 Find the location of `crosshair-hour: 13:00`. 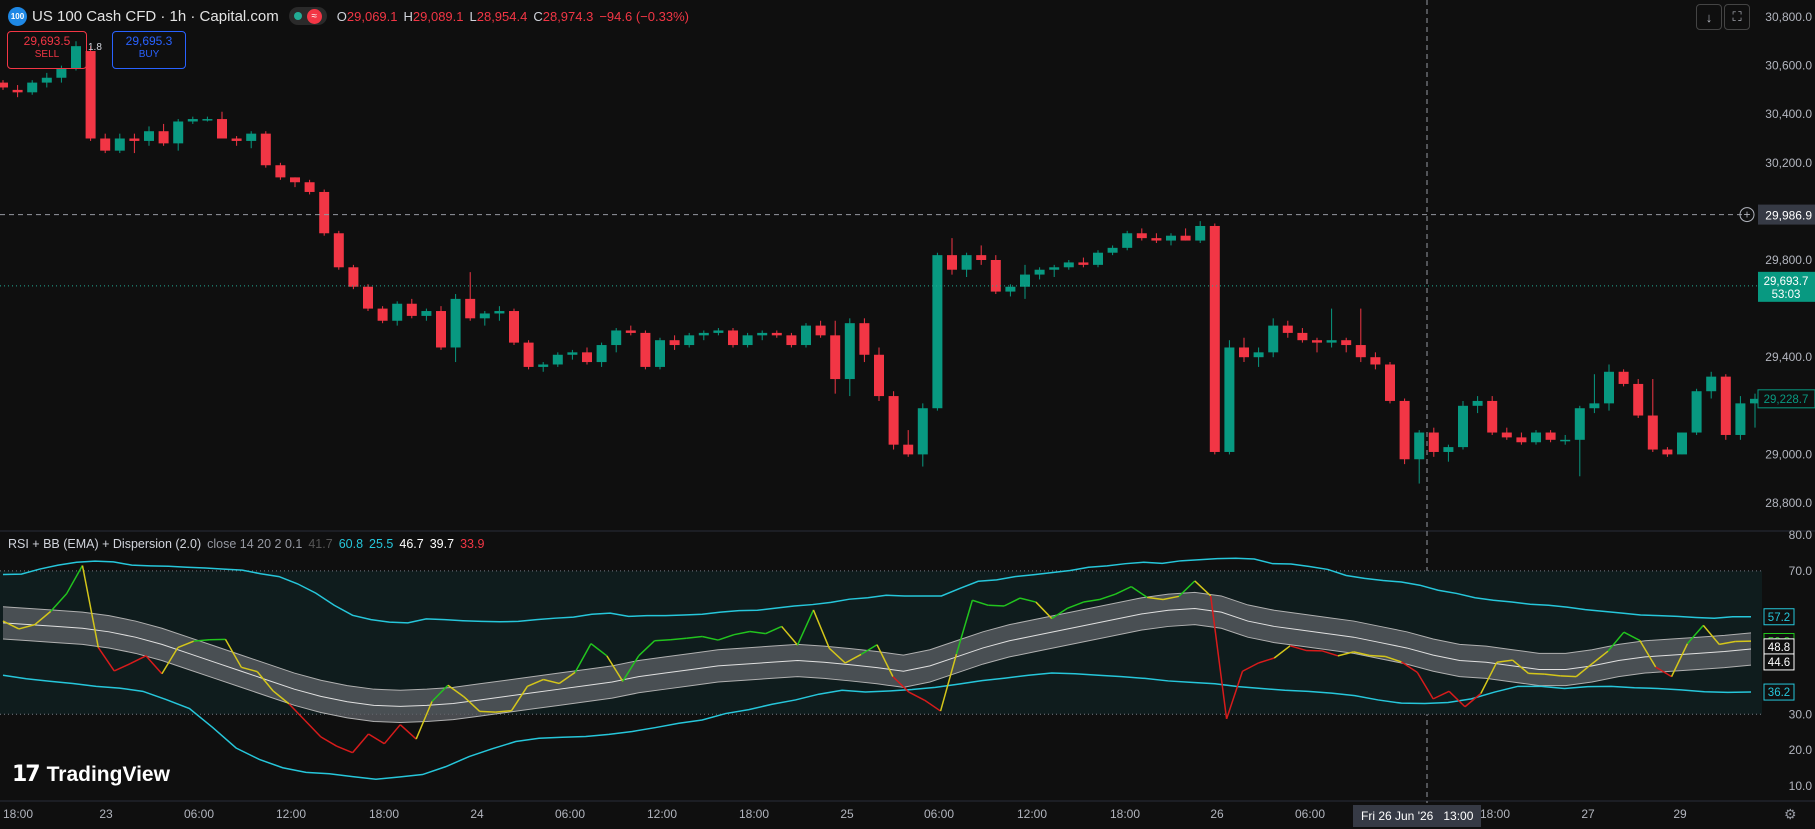

crosshair-hour: 13:00 is located at coordinates (1458, 816).